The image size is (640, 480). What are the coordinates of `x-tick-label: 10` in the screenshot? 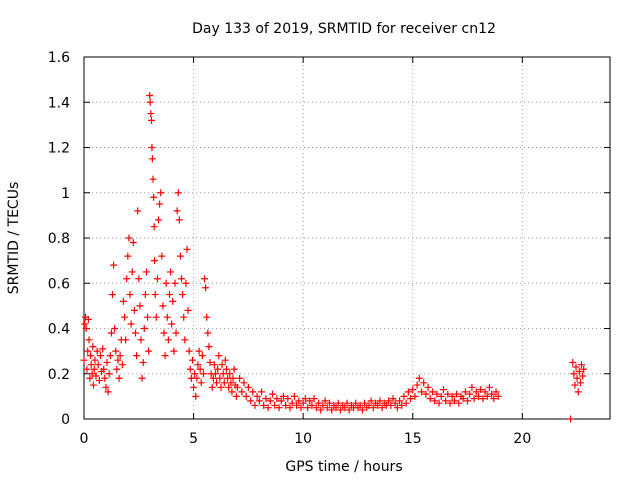 It's located at (303, 439).